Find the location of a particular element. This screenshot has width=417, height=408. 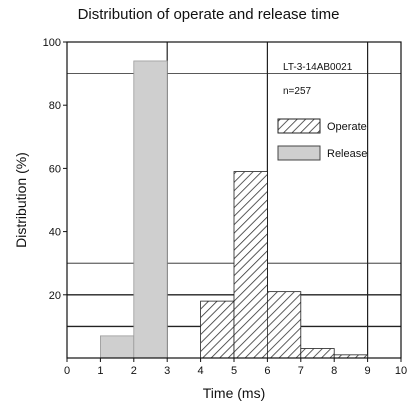

x-tick-label: 7 is located at coordinates (301, 371).